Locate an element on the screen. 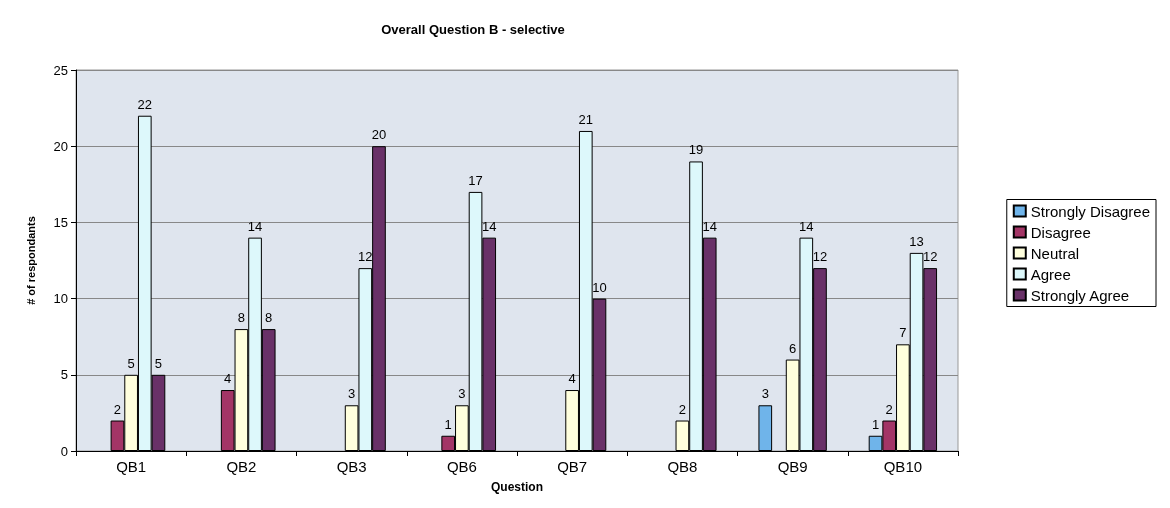 The height and width of the screenshot is (508, 1170). legend-label: Disagree is located at coordinates (1060, 232).